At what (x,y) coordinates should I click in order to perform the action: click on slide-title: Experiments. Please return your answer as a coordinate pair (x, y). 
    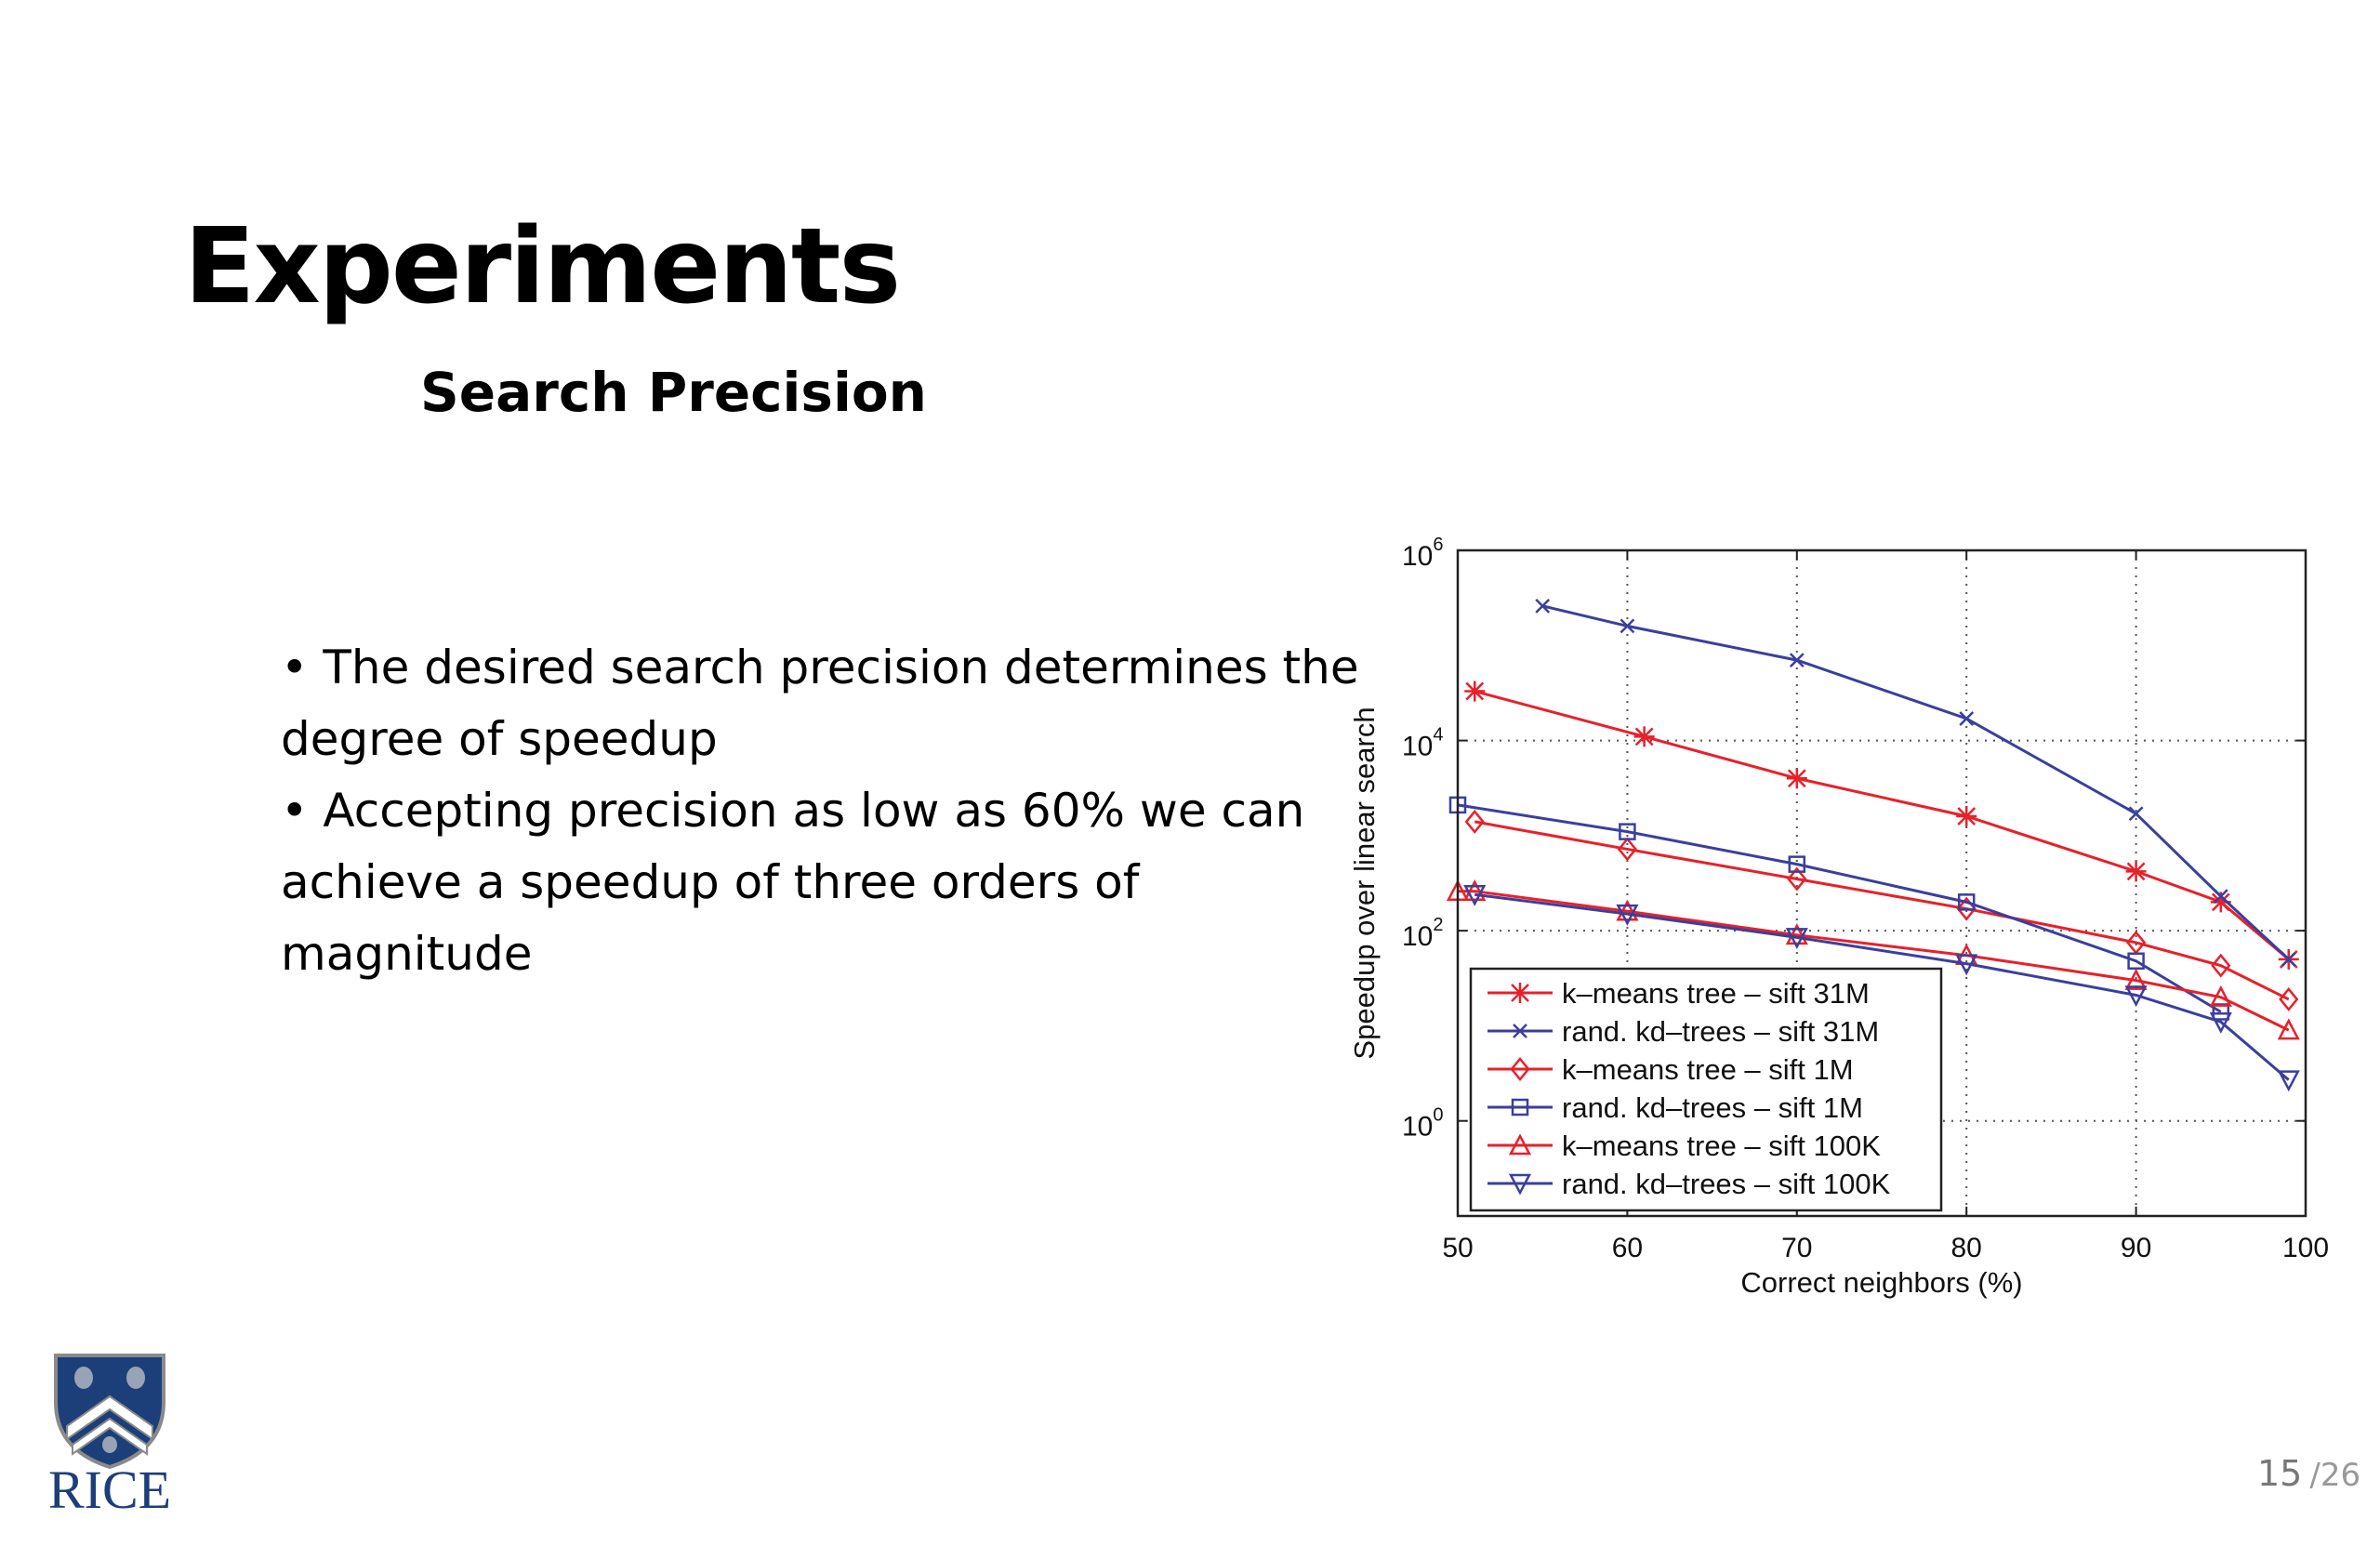
    Looking at the image, I should click on (542, 266).